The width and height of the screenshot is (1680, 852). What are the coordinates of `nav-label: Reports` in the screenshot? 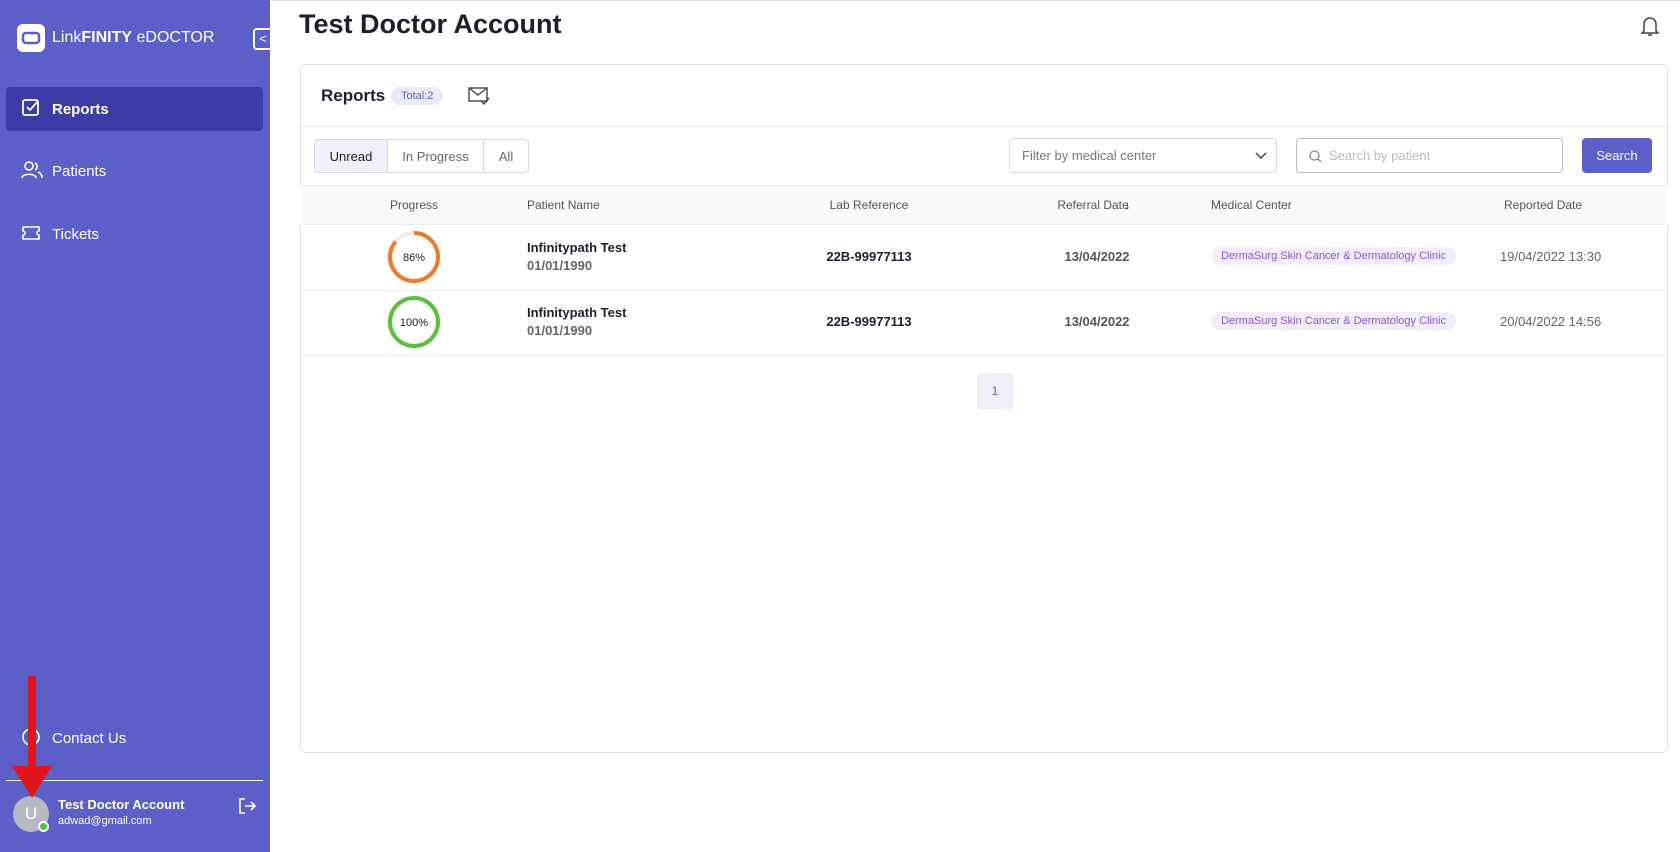 It's located at (80, 109).